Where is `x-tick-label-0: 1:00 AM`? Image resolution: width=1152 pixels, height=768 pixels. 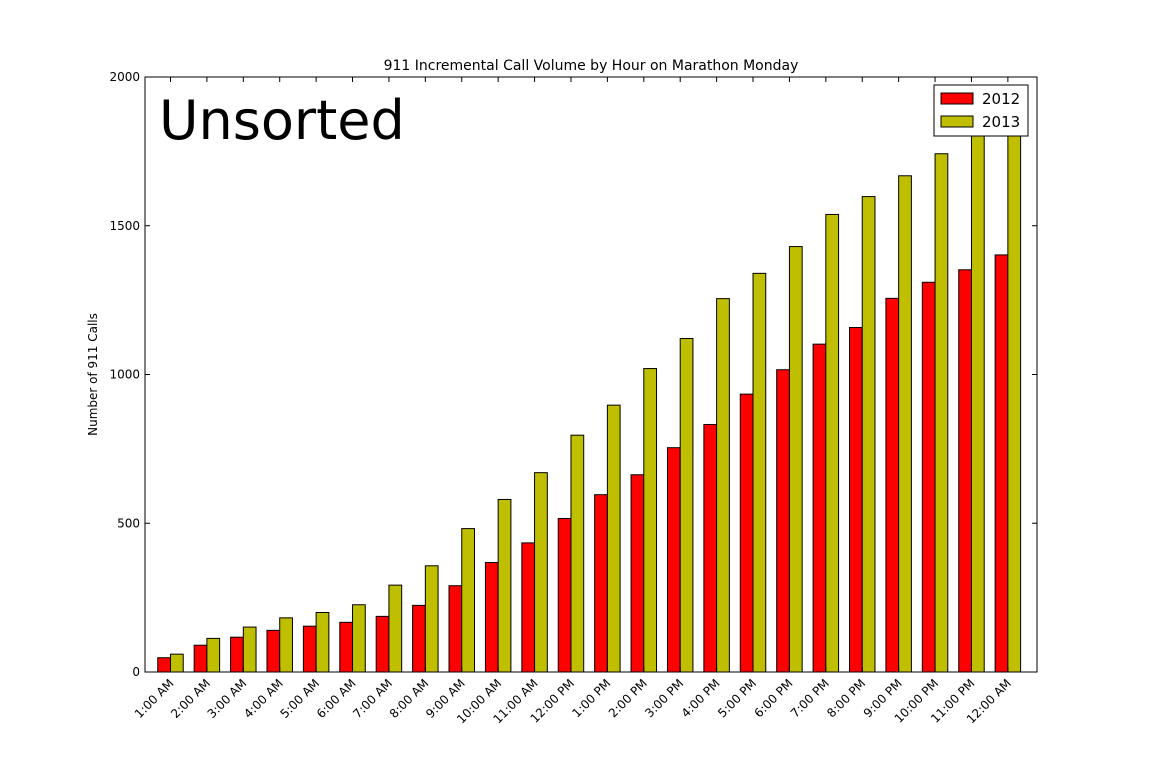 x-tick-label-0: 1:00 AM is located at coordinates (154, 698).